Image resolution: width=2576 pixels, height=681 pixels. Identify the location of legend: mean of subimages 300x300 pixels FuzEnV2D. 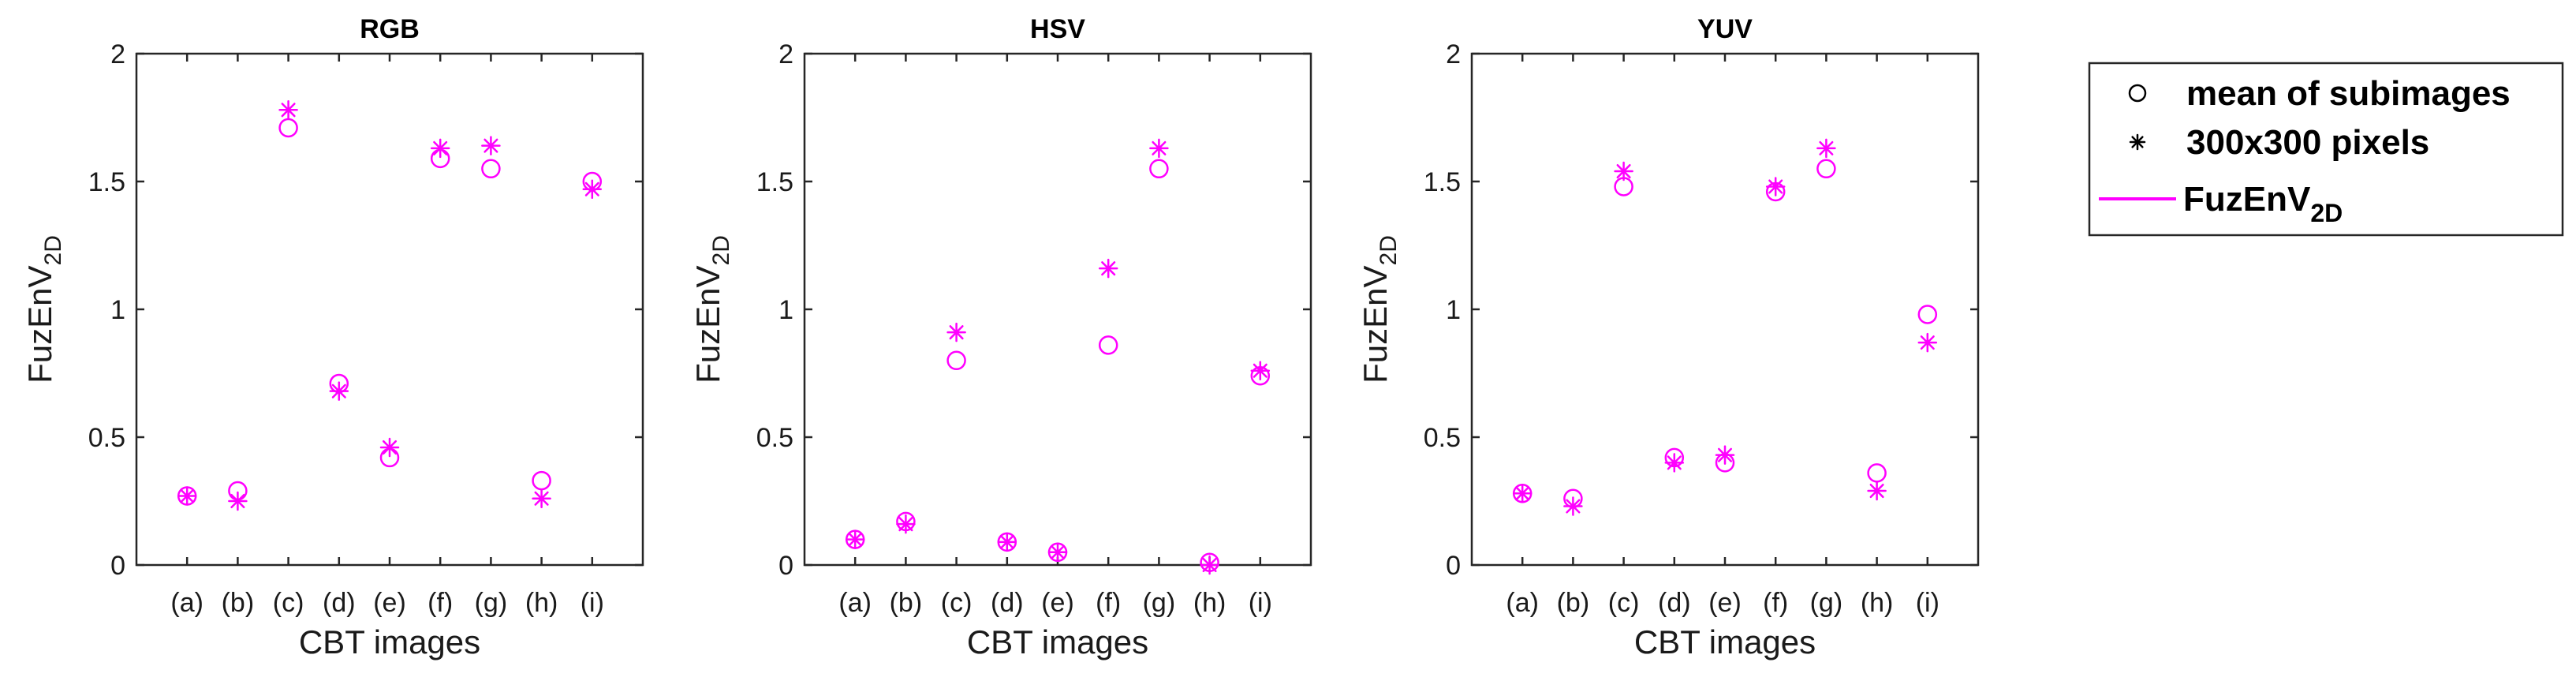
(2326, 149).